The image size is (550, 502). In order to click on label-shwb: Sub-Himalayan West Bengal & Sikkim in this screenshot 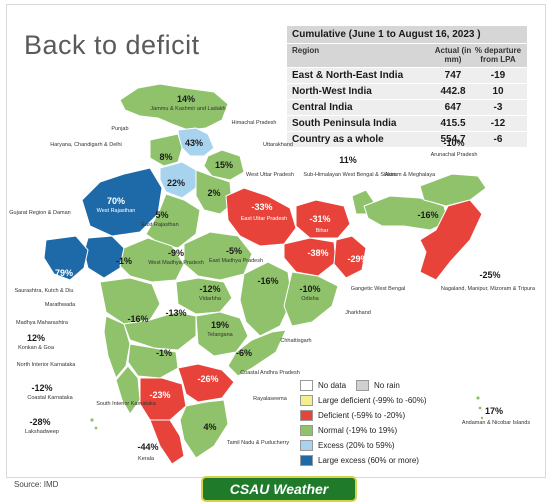, I will do `click(350, 175)`.